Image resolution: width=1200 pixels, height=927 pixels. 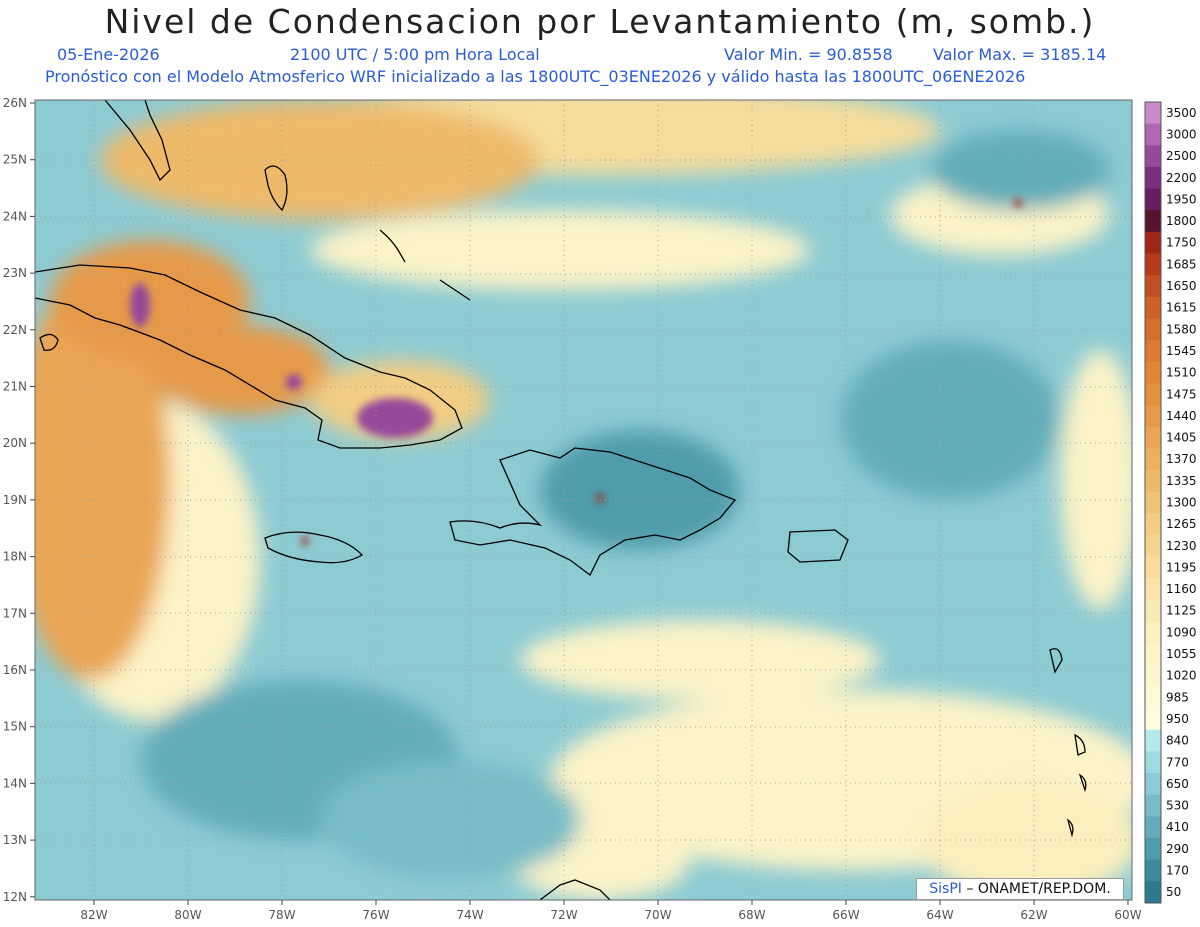 I want to click on credit-brand: SisPI, so click(x=945, y=889).